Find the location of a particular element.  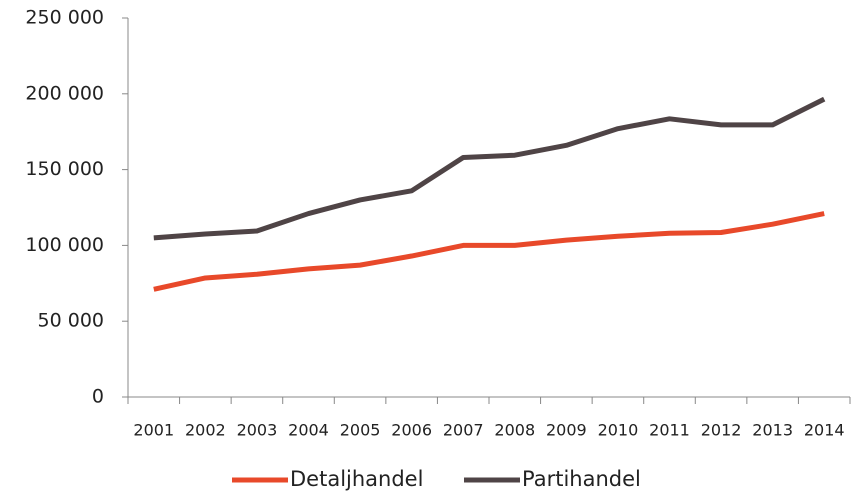

x-tick-label: 2012 is located at coordinates (721, 430).